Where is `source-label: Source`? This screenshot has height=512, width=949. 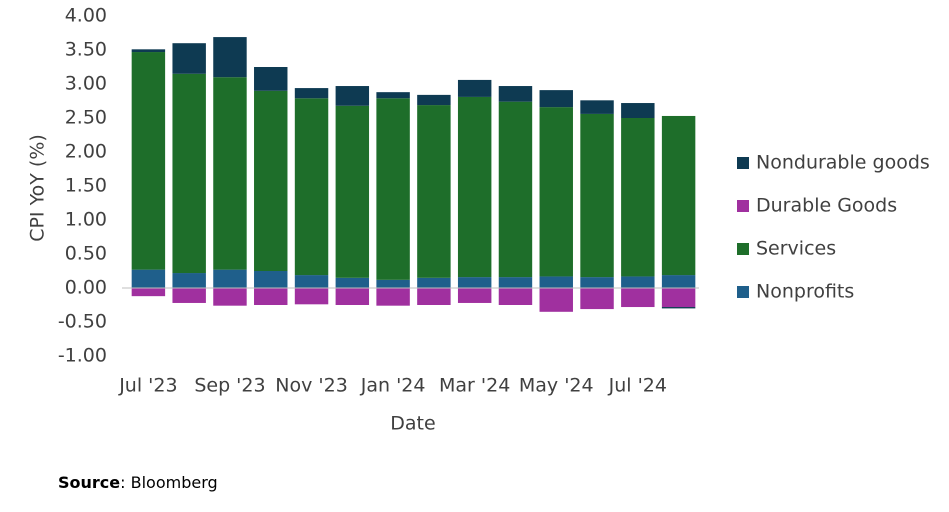 source-label: Source is located at coordinates (89, 482).